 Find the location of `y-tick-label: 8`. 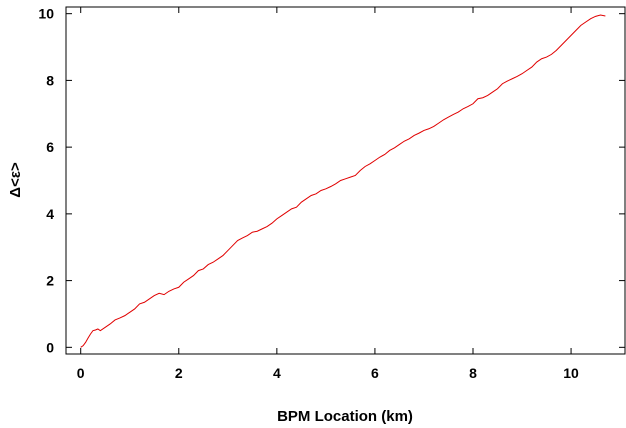

y-tick-label: 8 is located at coordinates (50, 80).